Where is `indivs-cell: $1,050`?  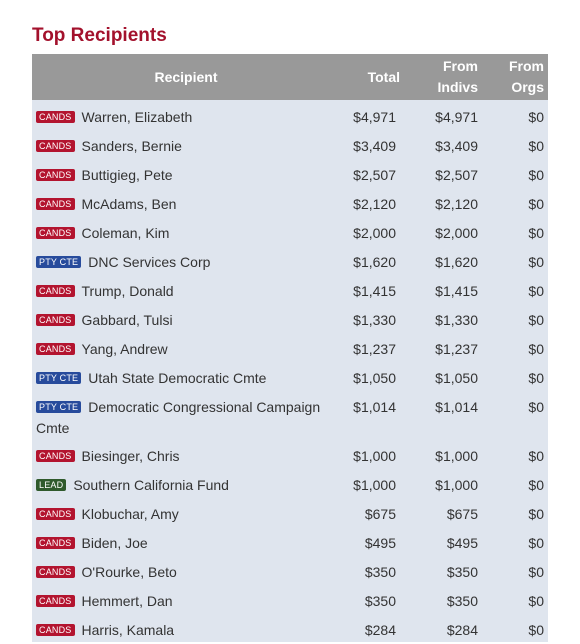 indivs-cell: $1,050 is located at coordinates (443, 375).